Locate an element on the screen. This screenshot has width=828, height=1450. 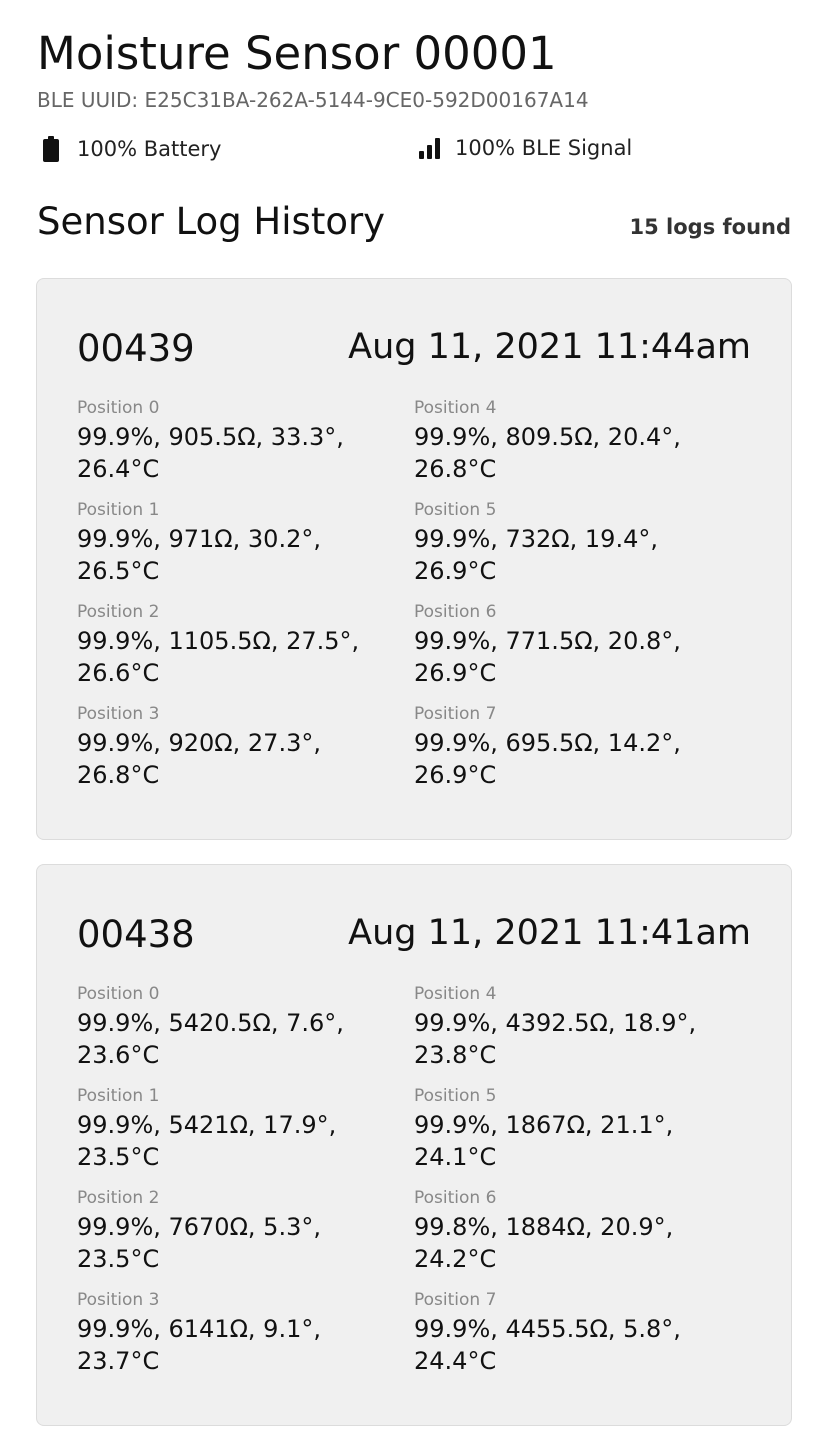
position-item: Position 5 99.9%, 1867Ω, 21.1°, 24.1°C is located at coordinates (582, 1136).